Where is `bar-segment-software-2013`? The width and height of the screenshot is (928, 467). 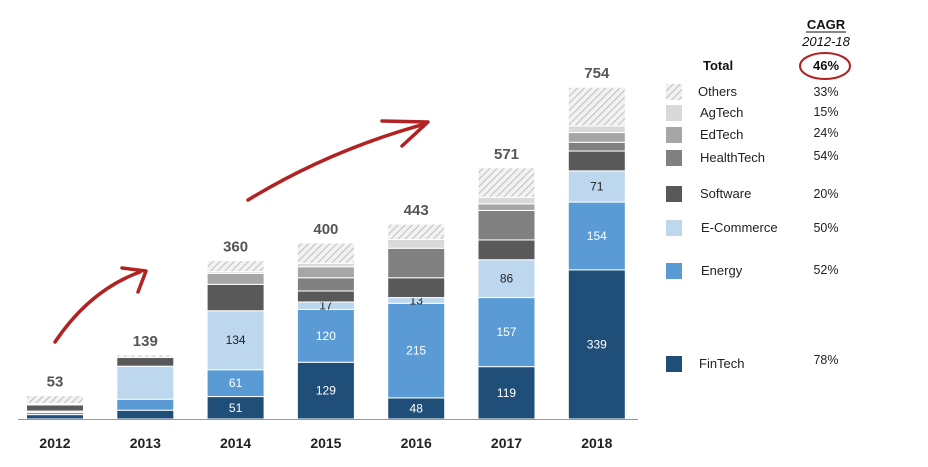
bar-segment-software-2013 is located at coordinates (145, 361).